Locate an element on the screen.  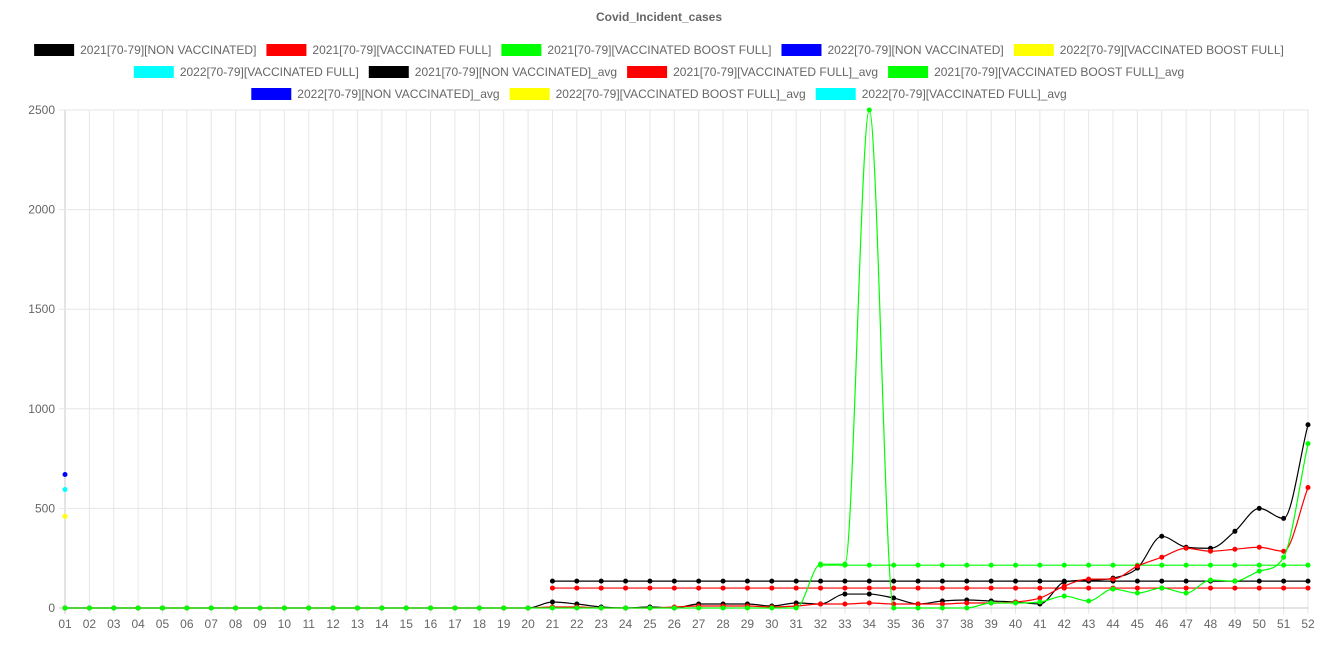
x-tick-label: 16 is located at coordinates (431, 624).